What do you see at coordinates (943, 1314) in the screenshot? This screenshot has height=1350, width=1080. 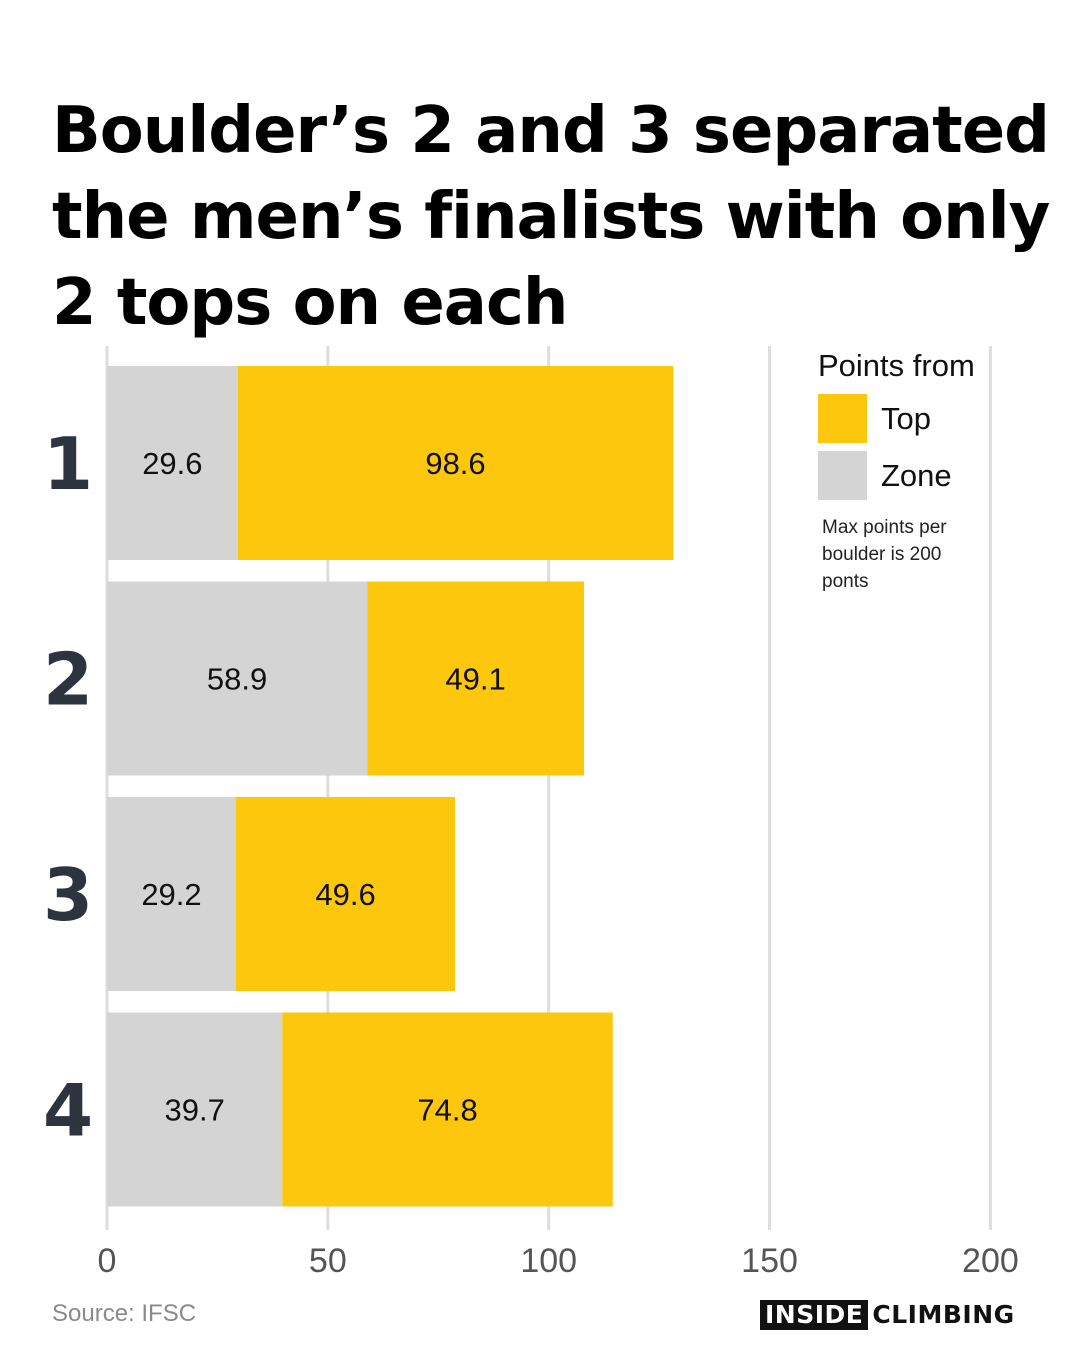 I see `brand-logo-text: CLIMBING` at bounding box center [943, 1314].